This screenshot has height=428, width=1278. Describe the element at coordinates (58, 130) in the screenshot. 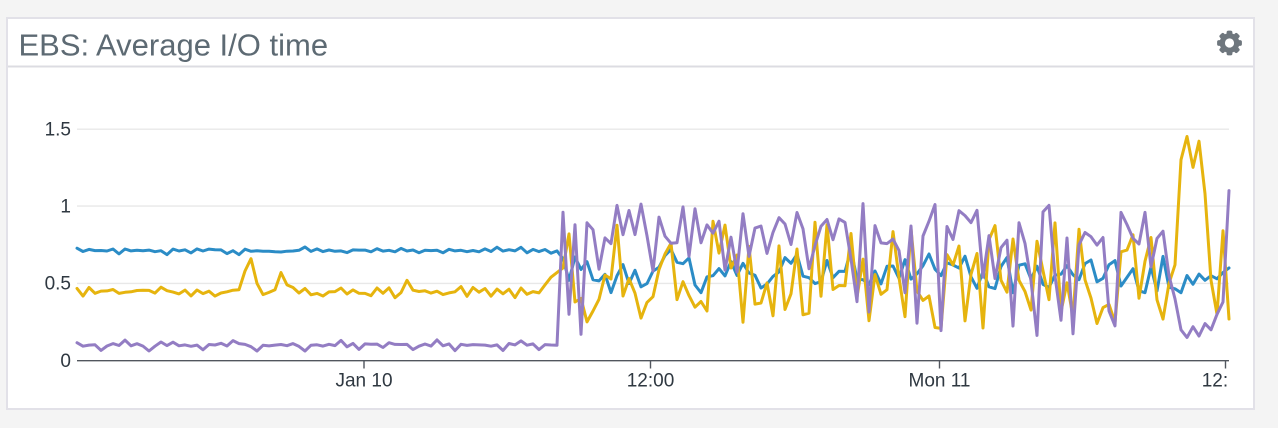

I see `svg-text: 1.5` at that location.